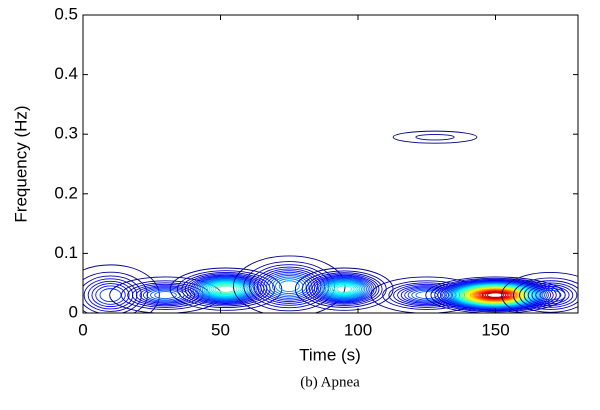  I want to click on y-axis-label: Frequency (Hz), so click(20, 163).